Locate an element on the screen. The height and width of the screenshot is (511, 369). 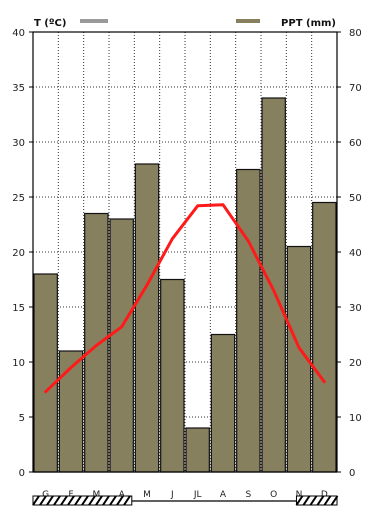
right-tick-label: 80 is located at coordinates (355, 33).